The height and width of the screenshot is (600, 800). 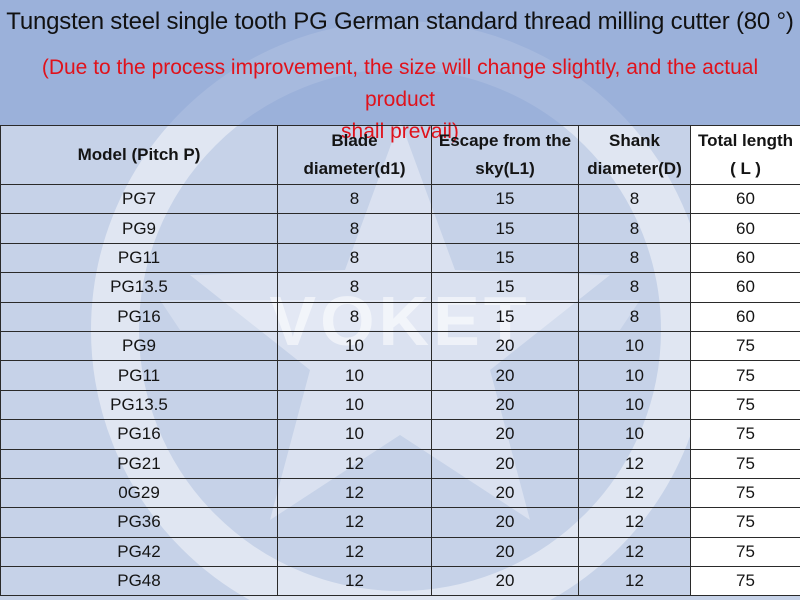 I want to click on table-row: PG36 12 20 12 75, so click(x=400, y=522).